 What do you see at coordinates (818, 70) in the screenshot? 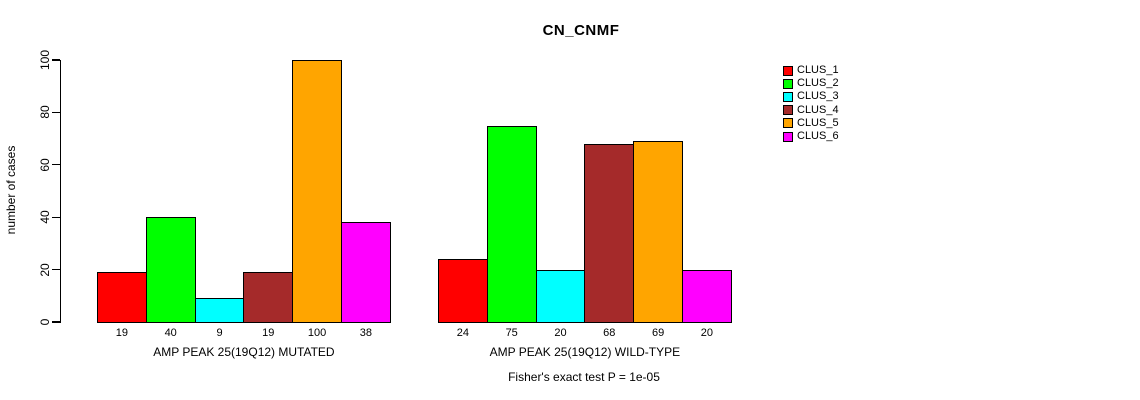
I see `legend-item-label: CLUS_1` at bounding box center [818, 70].